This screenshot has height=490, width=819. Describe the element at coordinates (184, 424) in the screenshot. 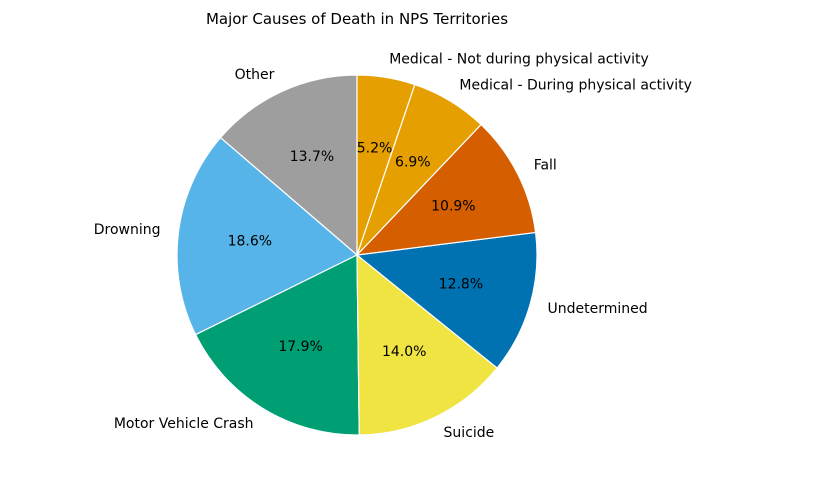

I see `slice-label-motor-vehicle-crash: Motor Vehicle Crash` at that location.